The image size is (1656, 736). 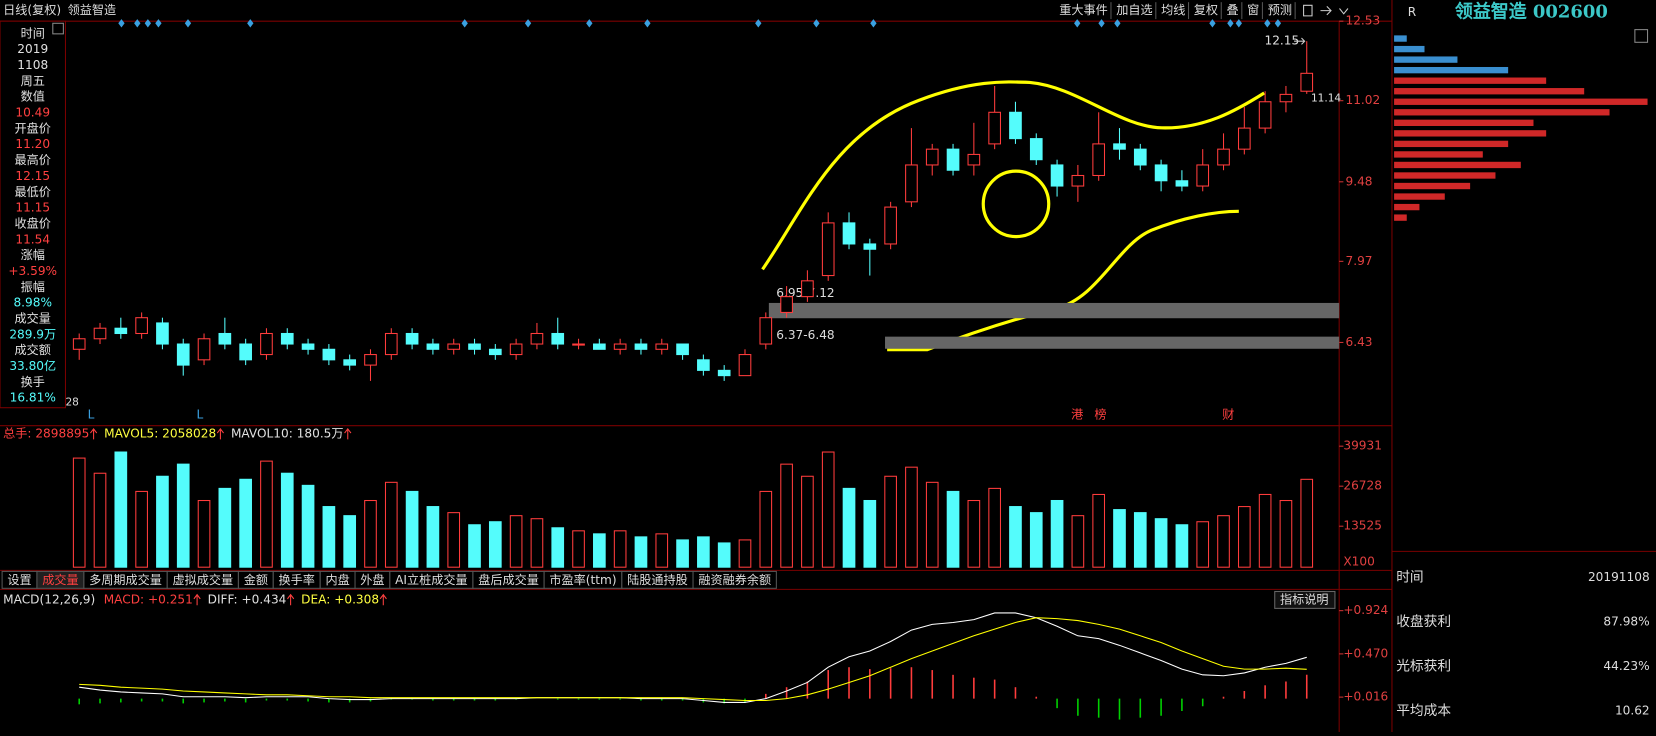 What do you see at coordinates (71, 402) in the screenshot?
I see `corner-label: 28` at bounding box center [71, 402].